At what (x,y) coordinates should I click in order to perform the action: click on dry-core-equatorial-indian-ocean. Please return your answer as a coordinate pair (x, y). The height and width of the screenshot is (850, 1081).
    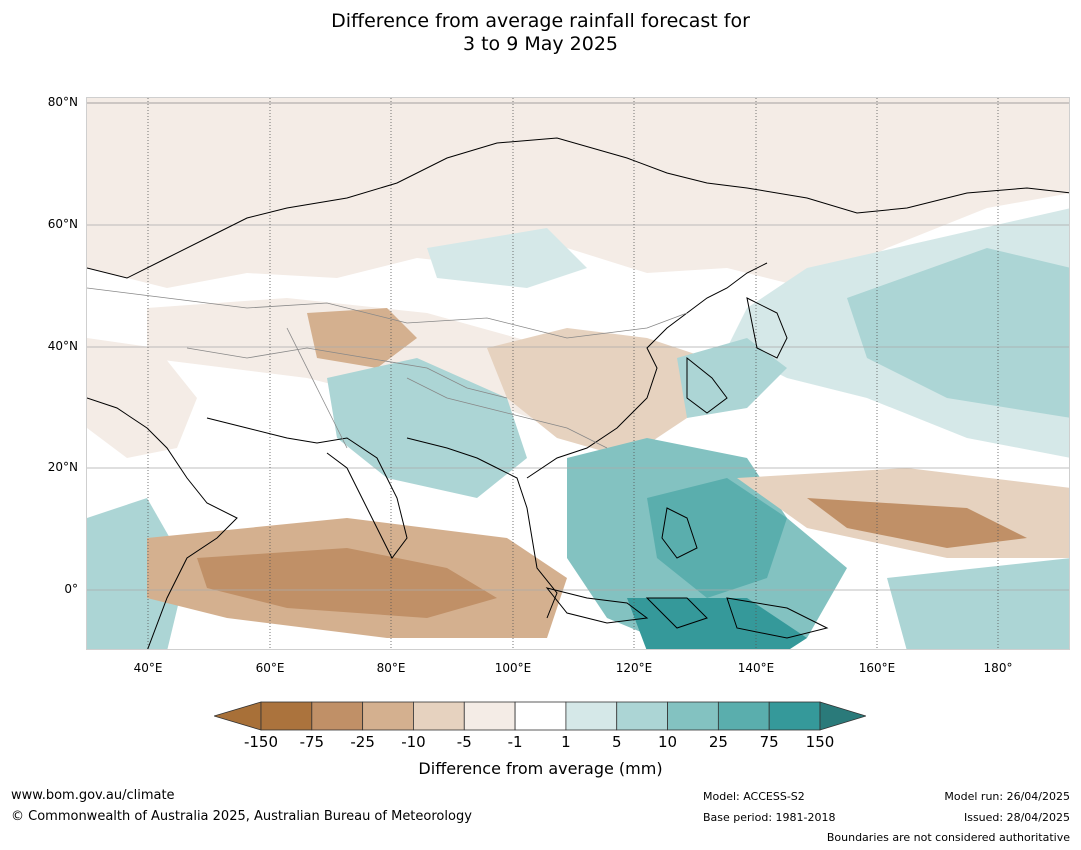
    Looking at the image, I should click on (347, 583).